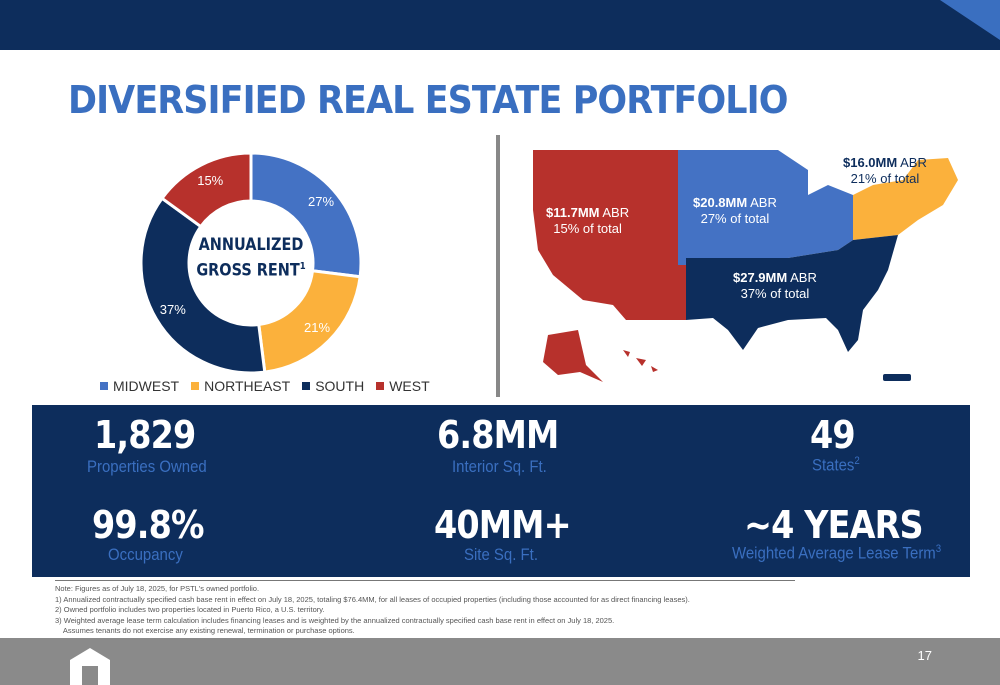 The image size is (1000, 685). What do you see at coordinates (834, 525) in the screenshot?
I see `stat-lease-value: ~4 YEARS` at bounding box center [834, 525].